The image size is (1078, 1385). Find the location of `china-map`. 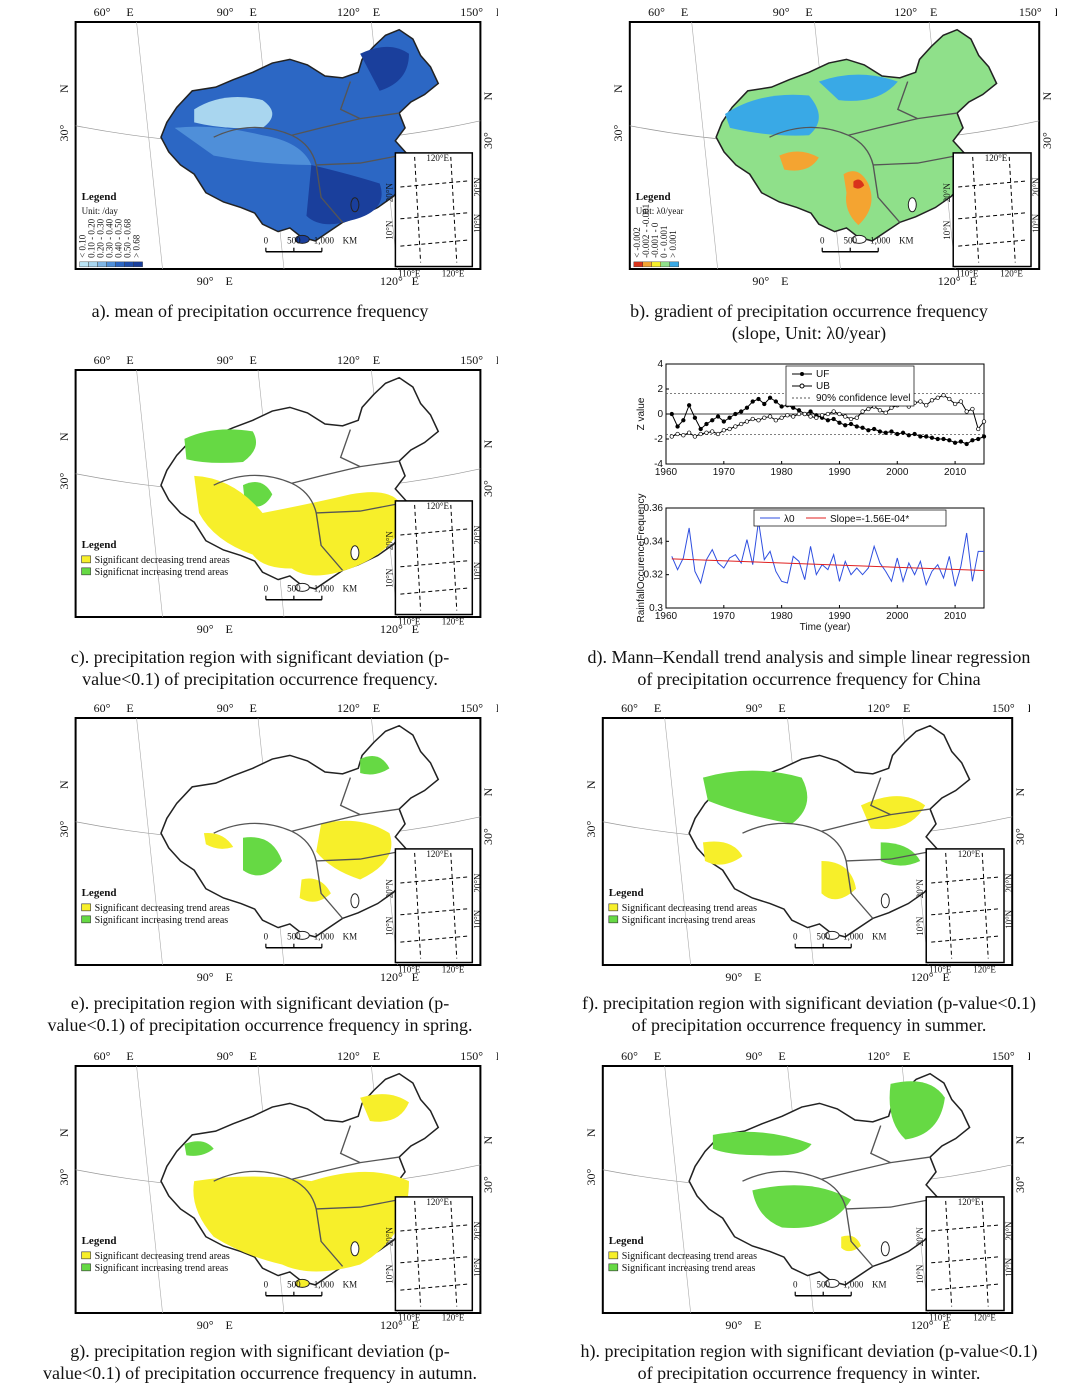

china-map is located at coordinates (300, 135).